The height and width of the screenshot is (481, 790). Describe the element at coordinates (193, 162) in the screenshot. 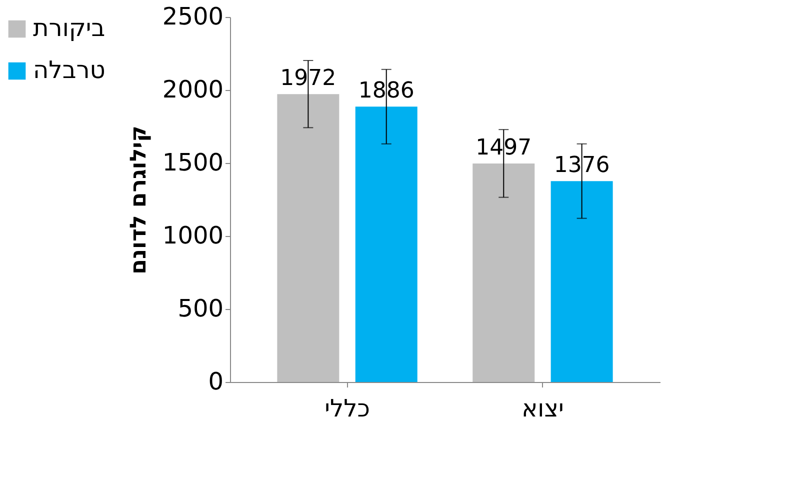

I see `y-tick-label: 1500` at that location.